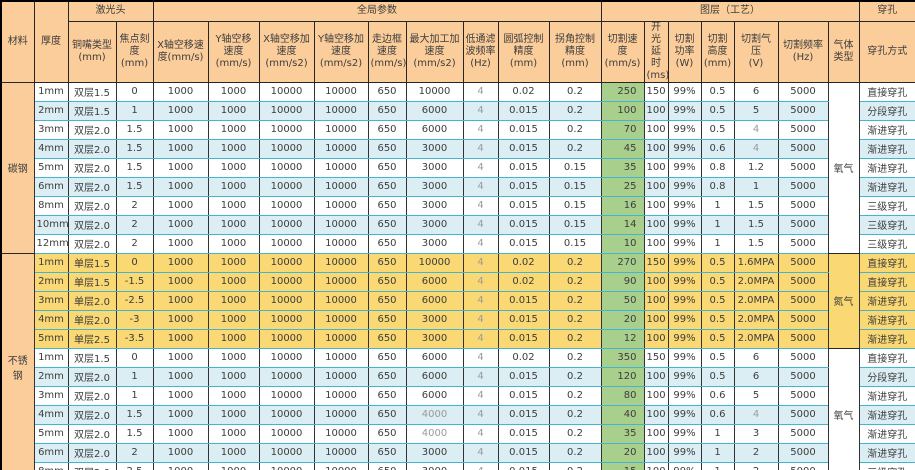 This screenshot has height=470, width=915. Describe the element at coordinates (377, 11) in the screenshot. I see `group-header-global-params: 全局参数` at that location.